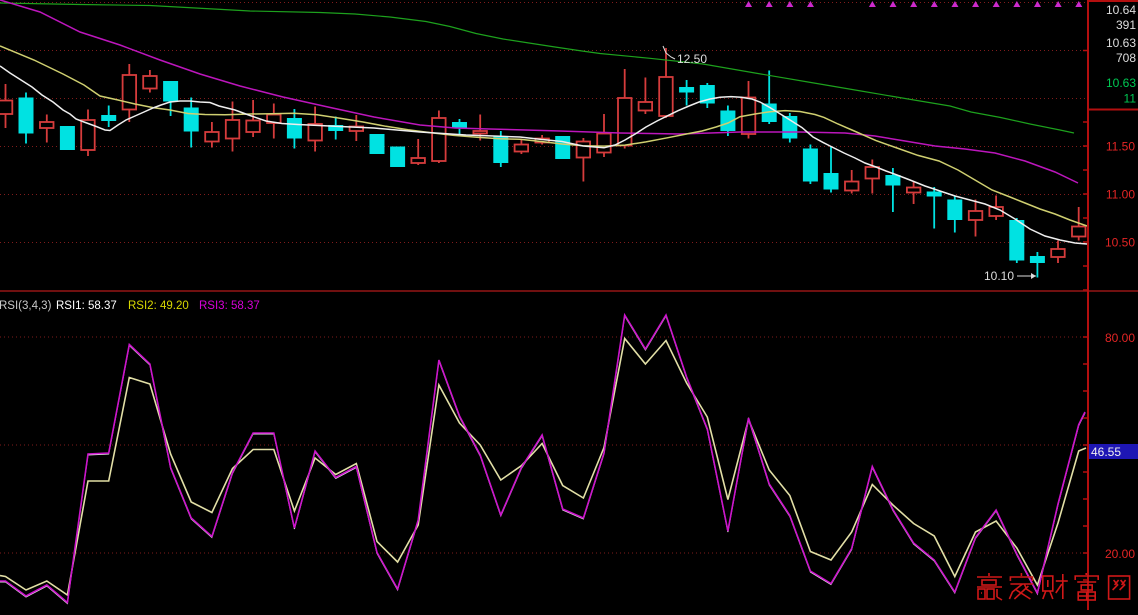 The height and width of the screenshot is (615, 1138). What do you see at coordinates (229, 306) in the screenshot?
I see `svg-text: RSI3: 58.37` at bounding box center [229, 306].